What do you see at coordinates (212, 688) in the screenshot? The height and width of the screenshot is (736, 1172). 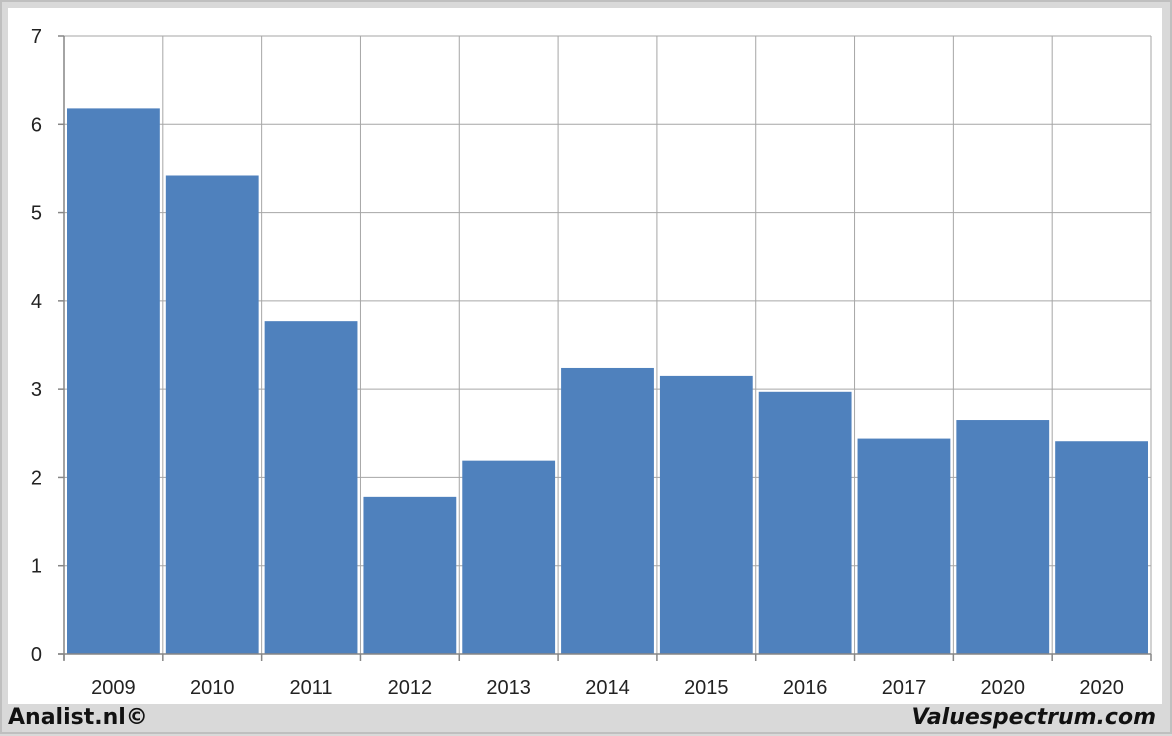 I see `x-tick-label: 2010` at bounding box center [212, 688].